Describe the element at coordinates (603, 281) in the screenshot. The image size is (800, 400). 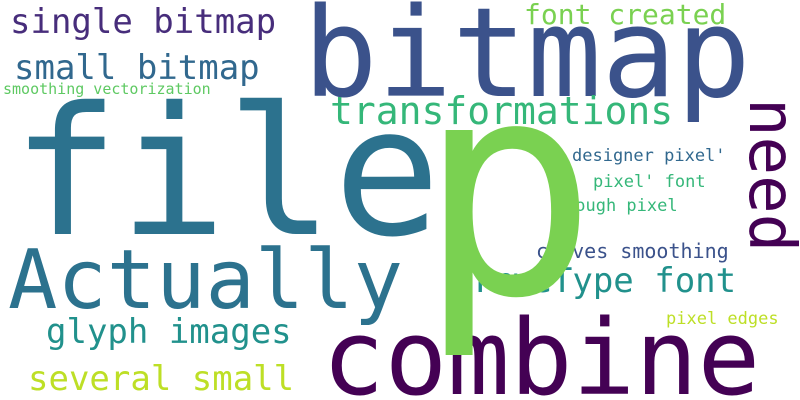
I see `word-truetype-font: TrueType font` at that location.